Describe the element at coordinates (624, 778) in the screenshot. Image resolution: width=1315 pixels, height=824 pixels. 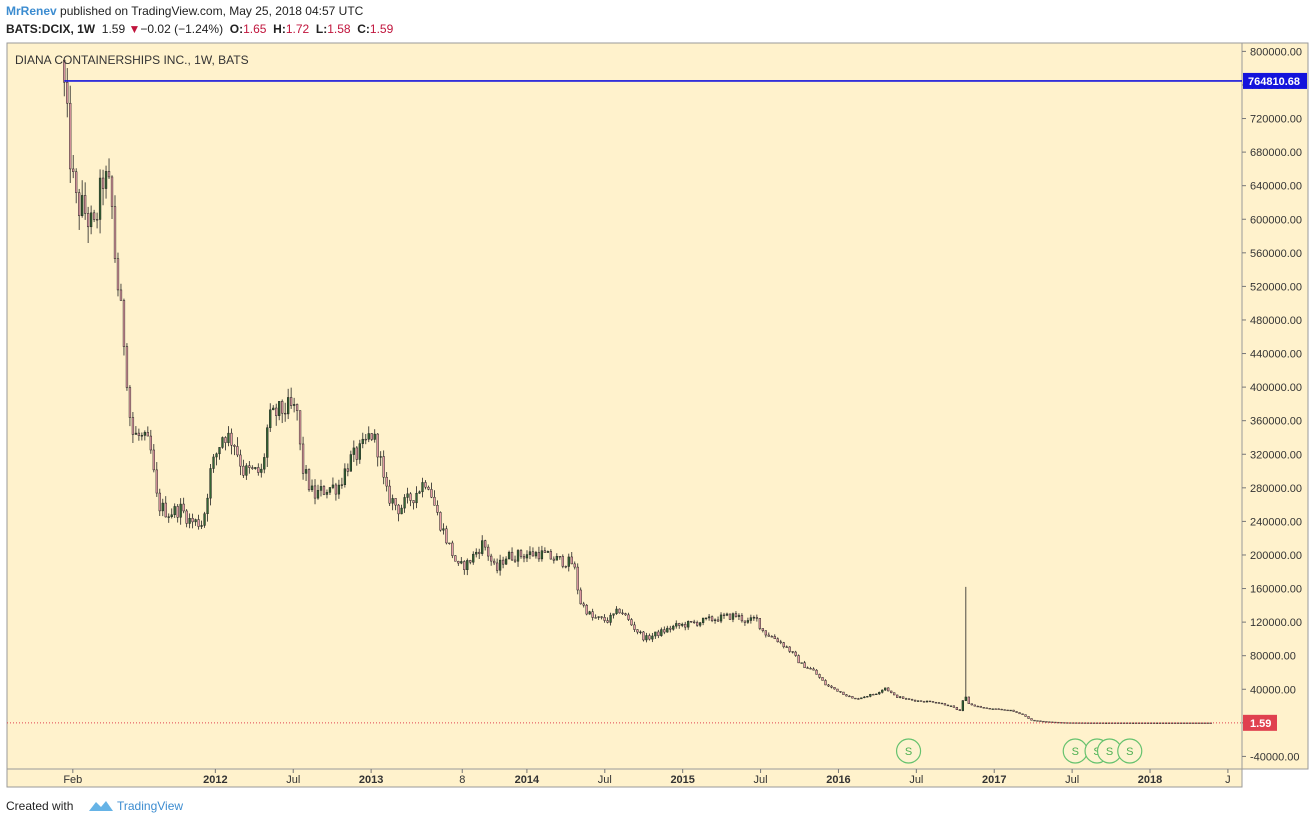
I see `time-axis` at that location.